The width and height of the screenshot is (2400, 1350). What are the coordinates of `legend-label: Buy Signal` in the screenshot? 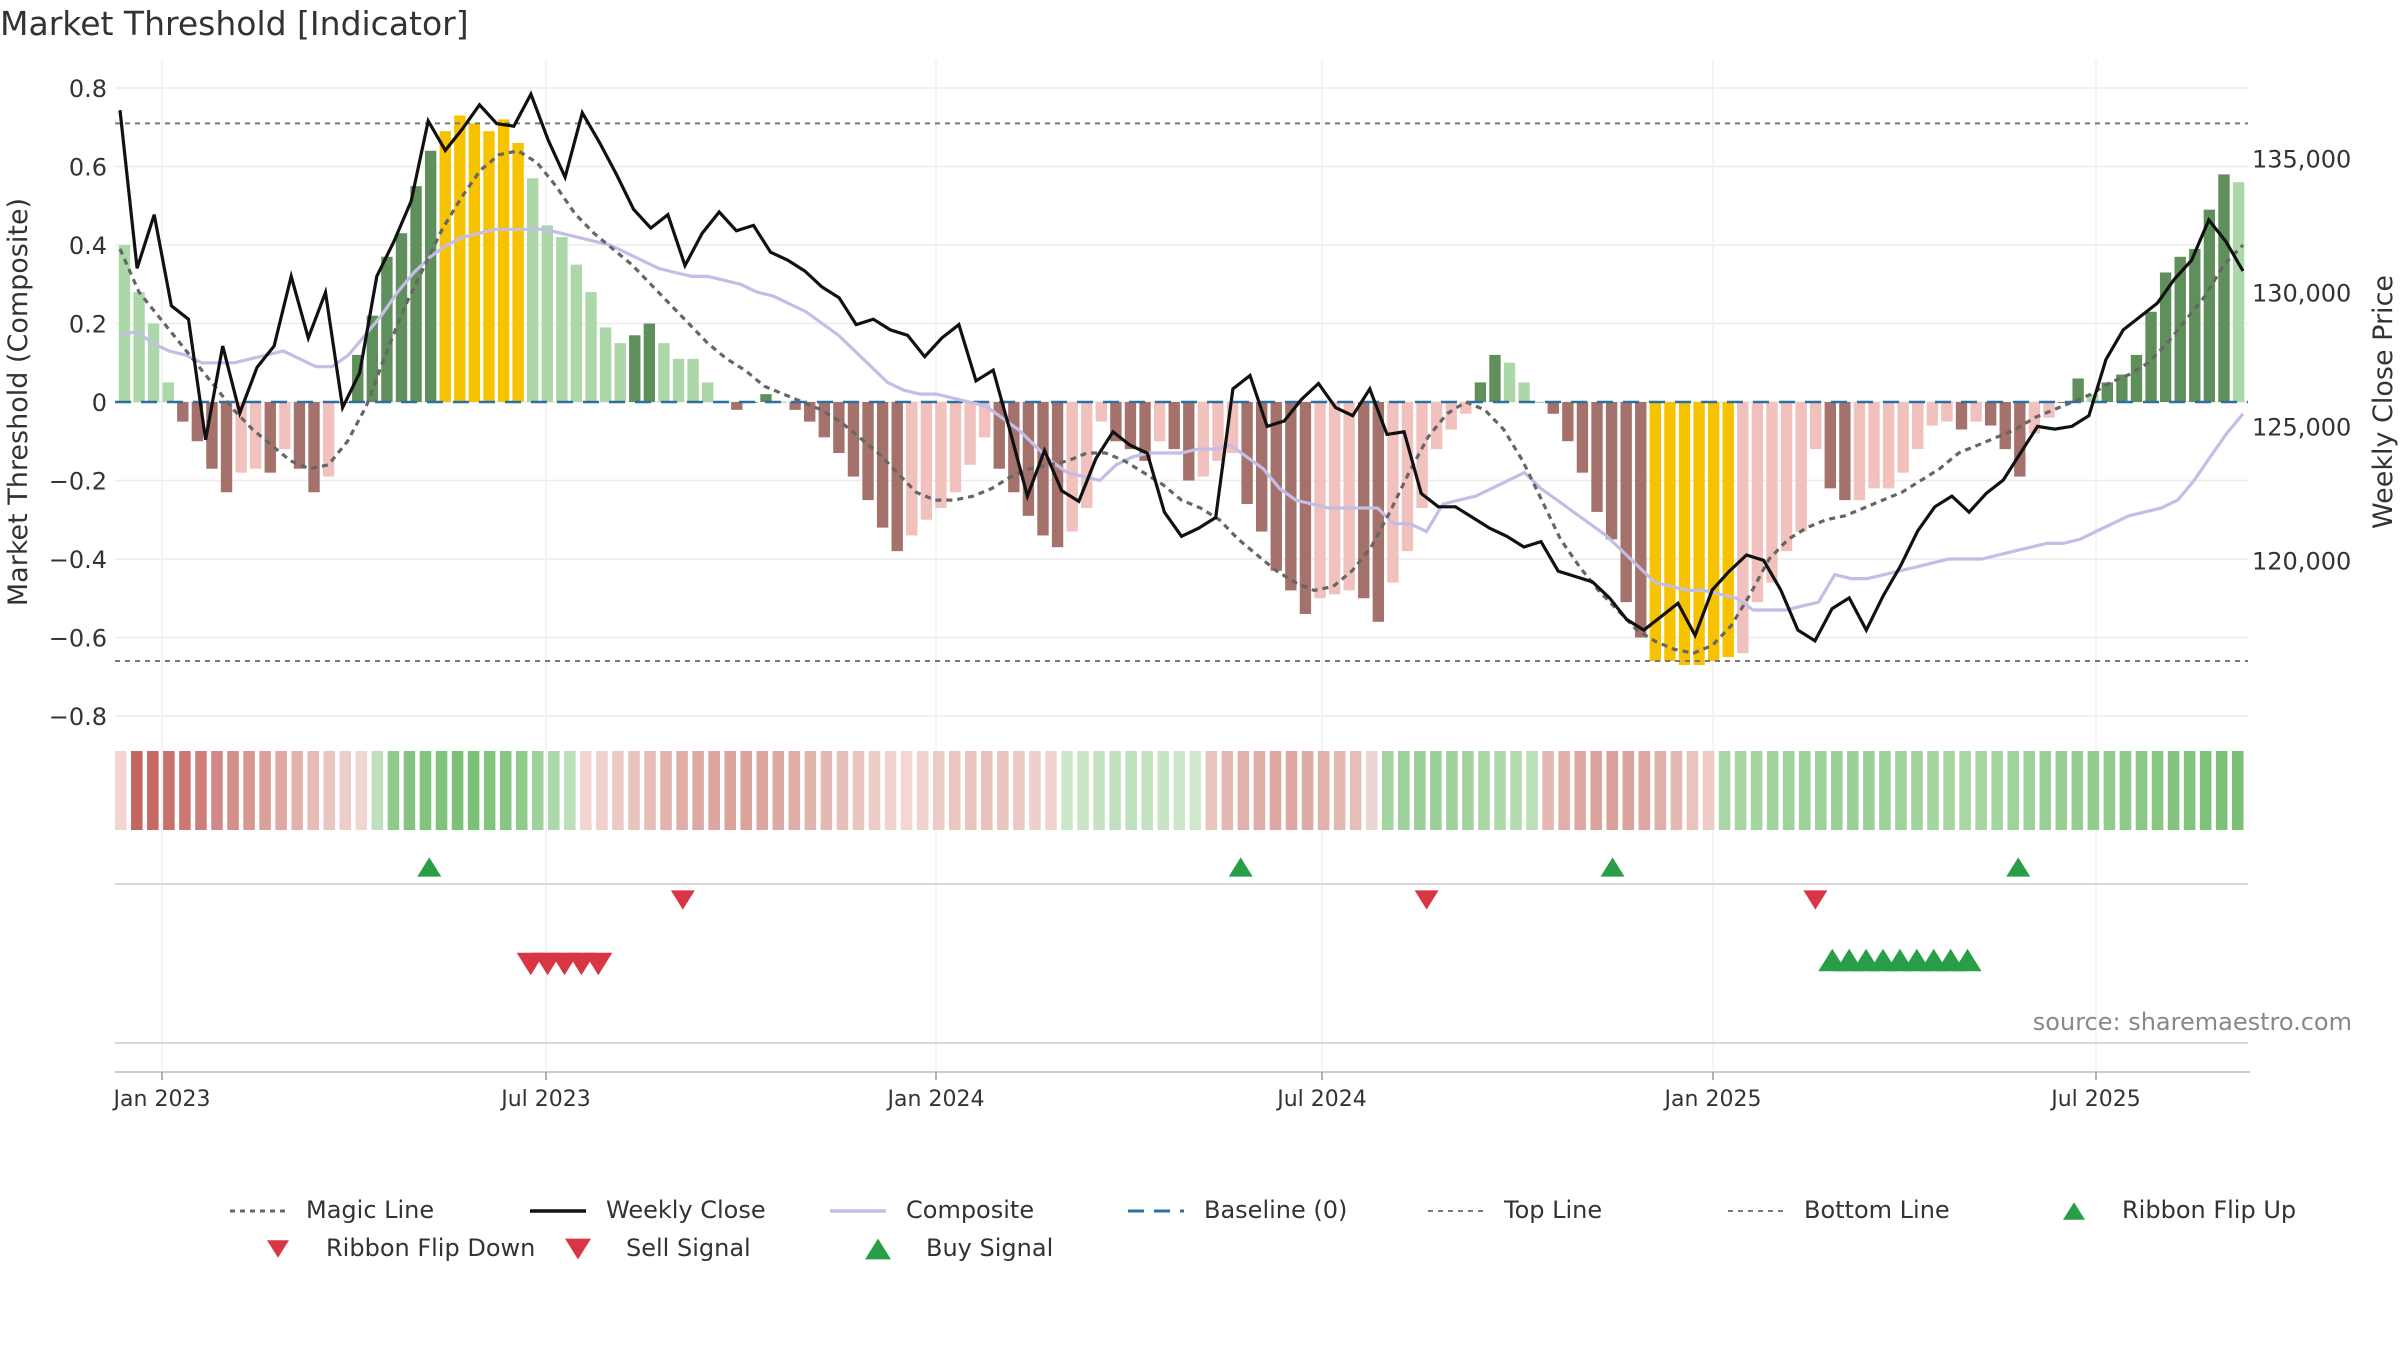 It's located at (990, 1248).